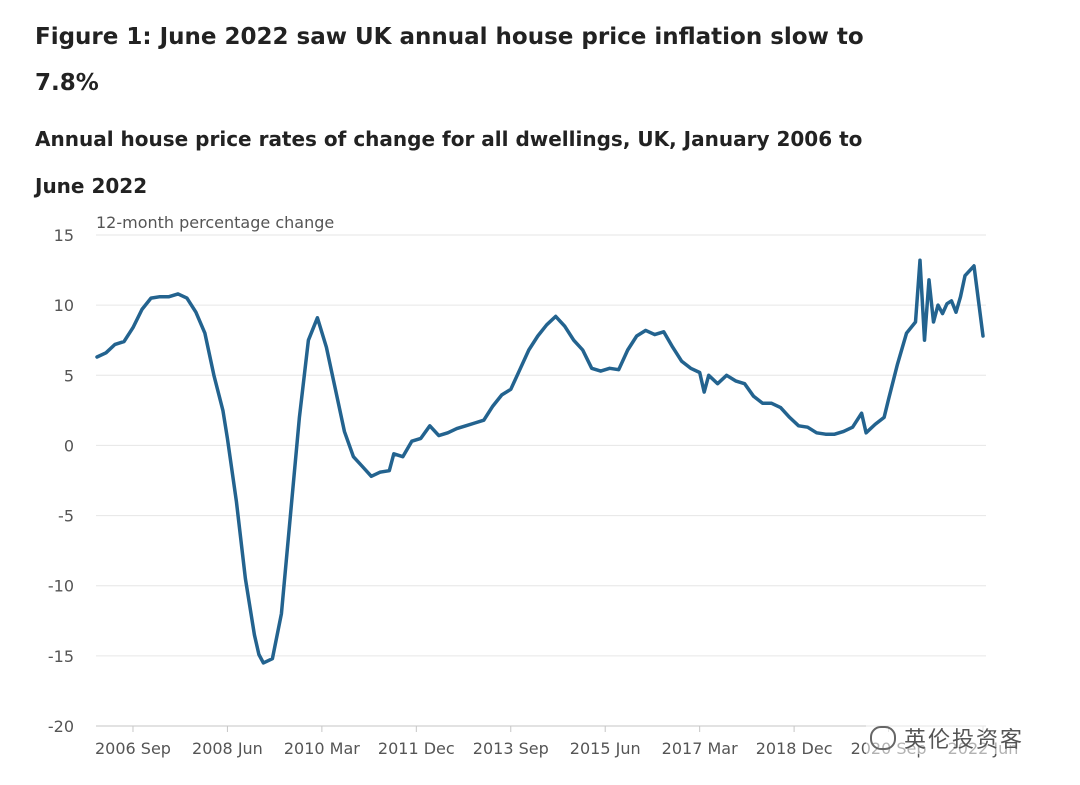  I want to click on watermark: 英伦投资客, so click(947, 738).